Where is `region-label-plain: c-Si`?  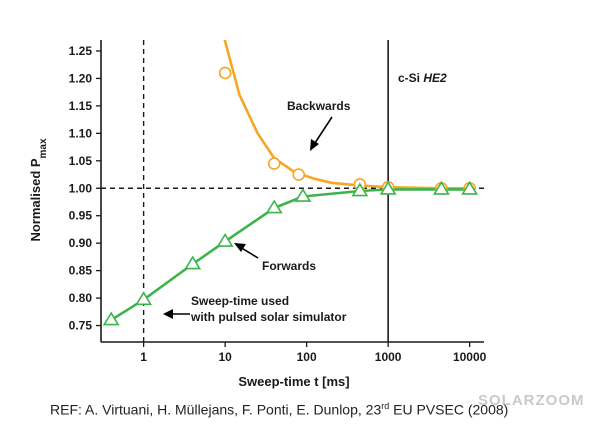 region-label-plain: c-Si is located at coordinates (410, 78).